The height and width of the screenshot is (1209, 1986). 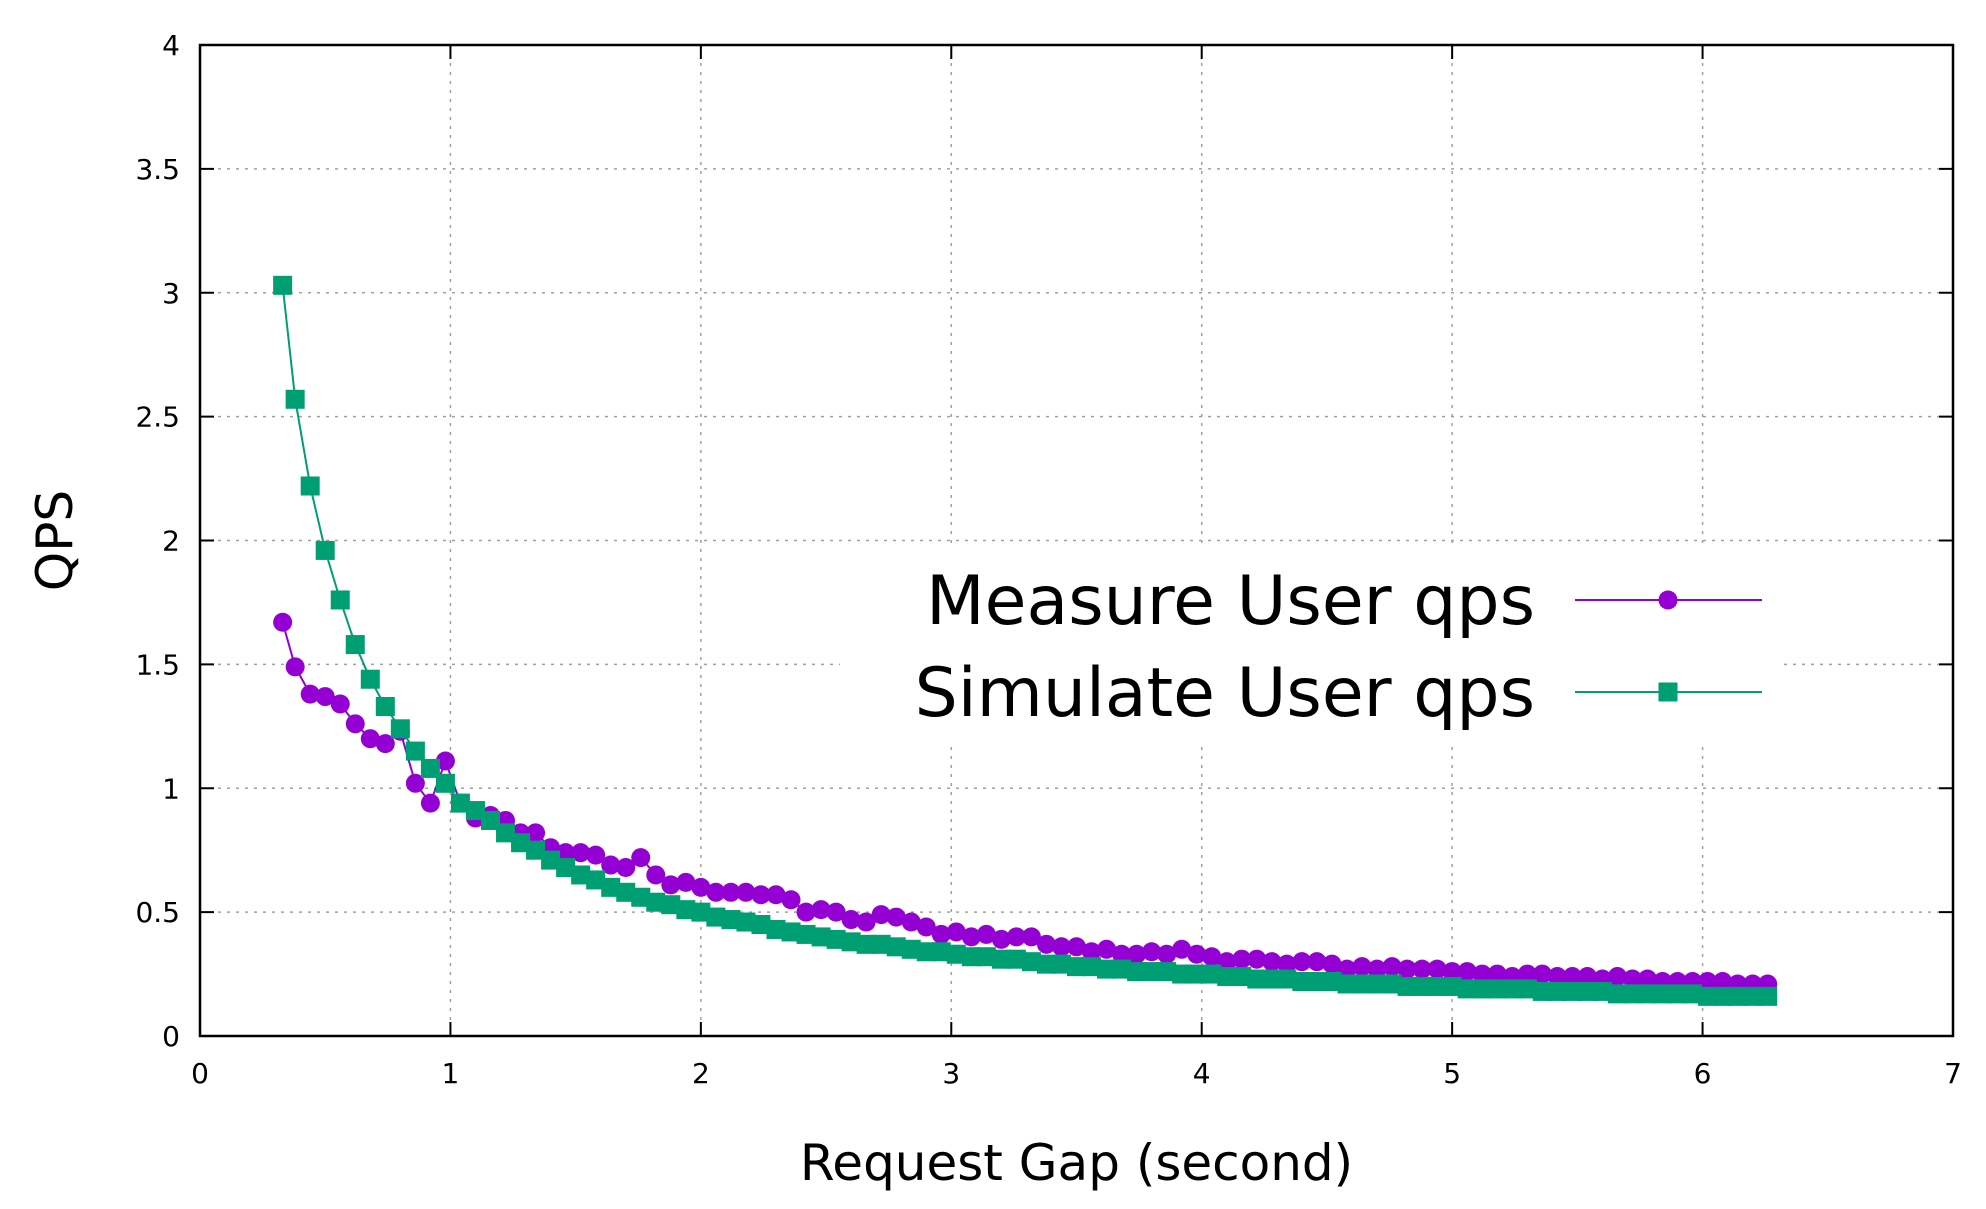 I want to click on y-tick-label: 3, so click(x=171, y=293).